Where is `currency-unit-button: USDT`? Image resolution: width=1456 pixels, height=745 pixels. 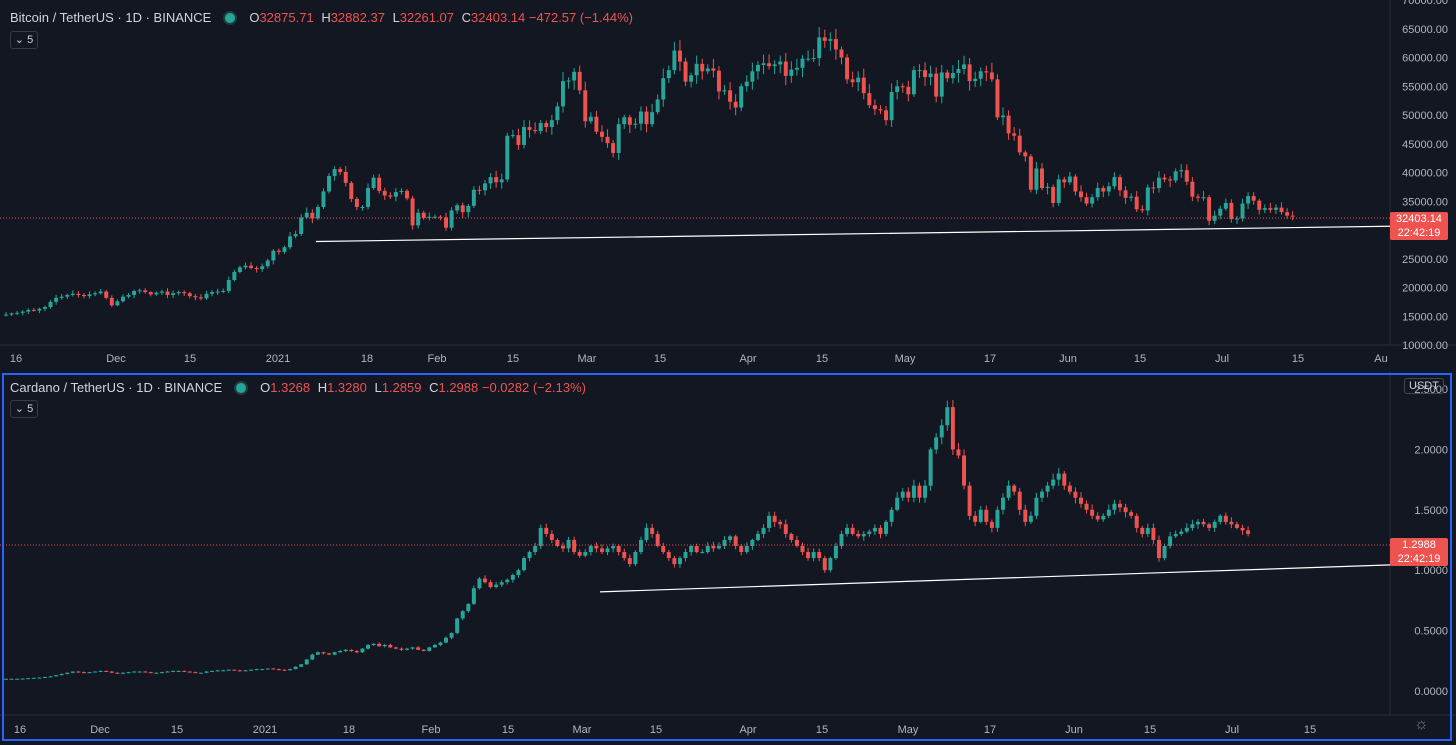 currency-unit-button: USDT is located at coordinates (1424, 386).